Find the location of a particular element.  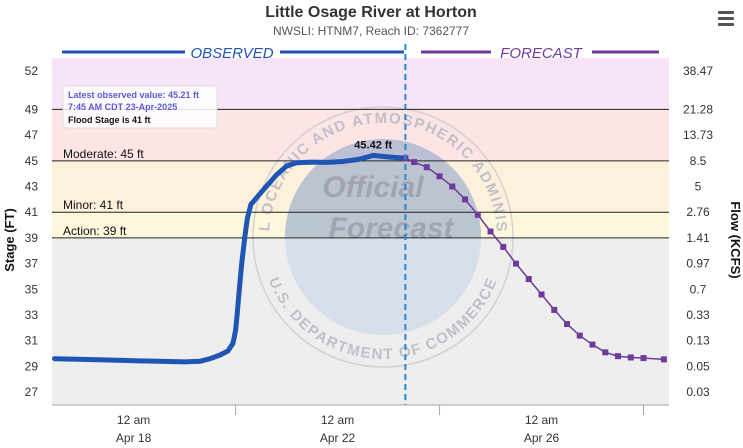

y2-tick-label: 0.7 is located at coordinates (698, 289).